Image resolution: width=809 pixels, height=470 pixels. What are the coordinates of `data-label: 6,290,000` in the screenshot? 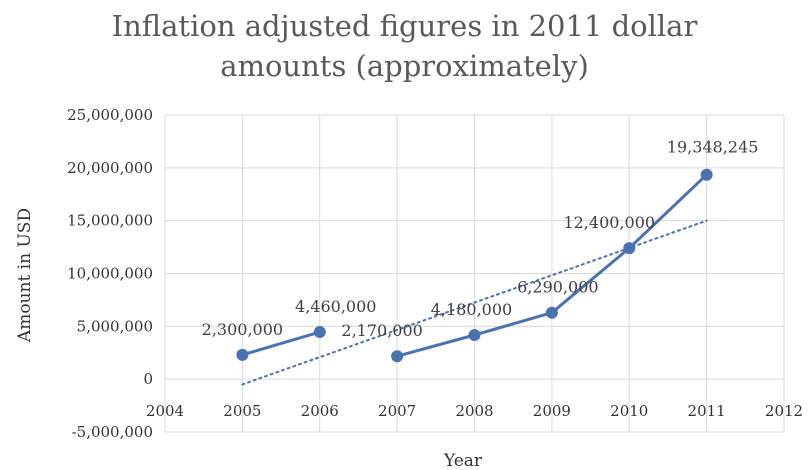 It's located at (557, 287).